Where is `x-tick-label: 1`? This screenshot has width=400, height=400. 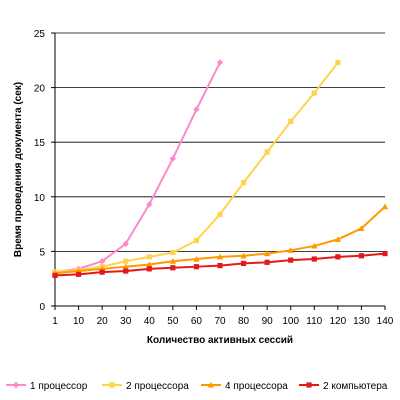 x-tick-label: 1 is located at coordinates (55, 321).